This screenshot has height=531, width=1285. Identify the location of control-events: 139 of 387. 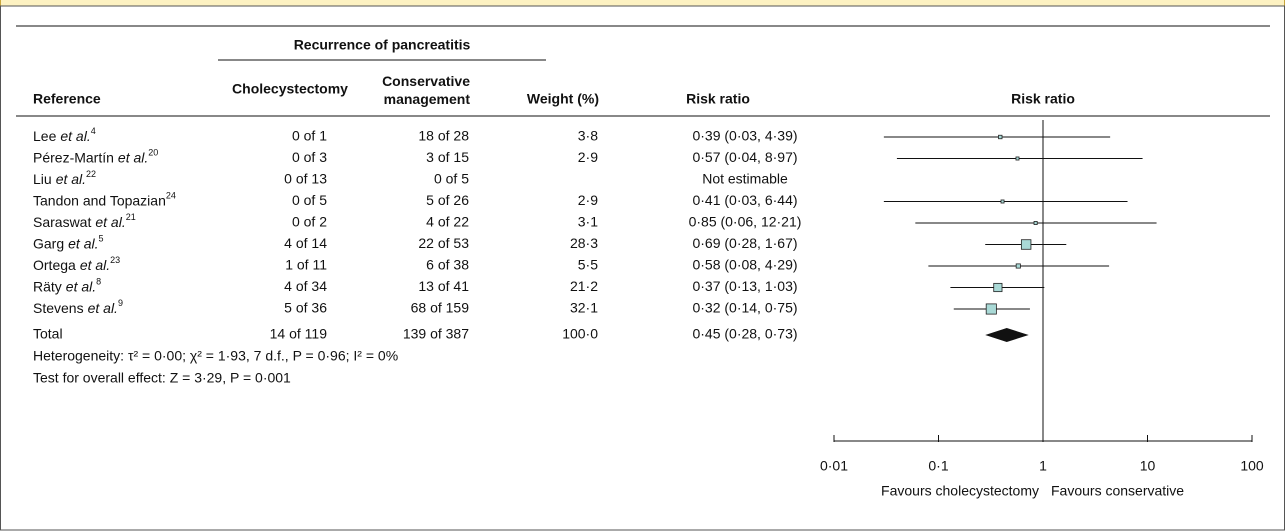
(436, 334).